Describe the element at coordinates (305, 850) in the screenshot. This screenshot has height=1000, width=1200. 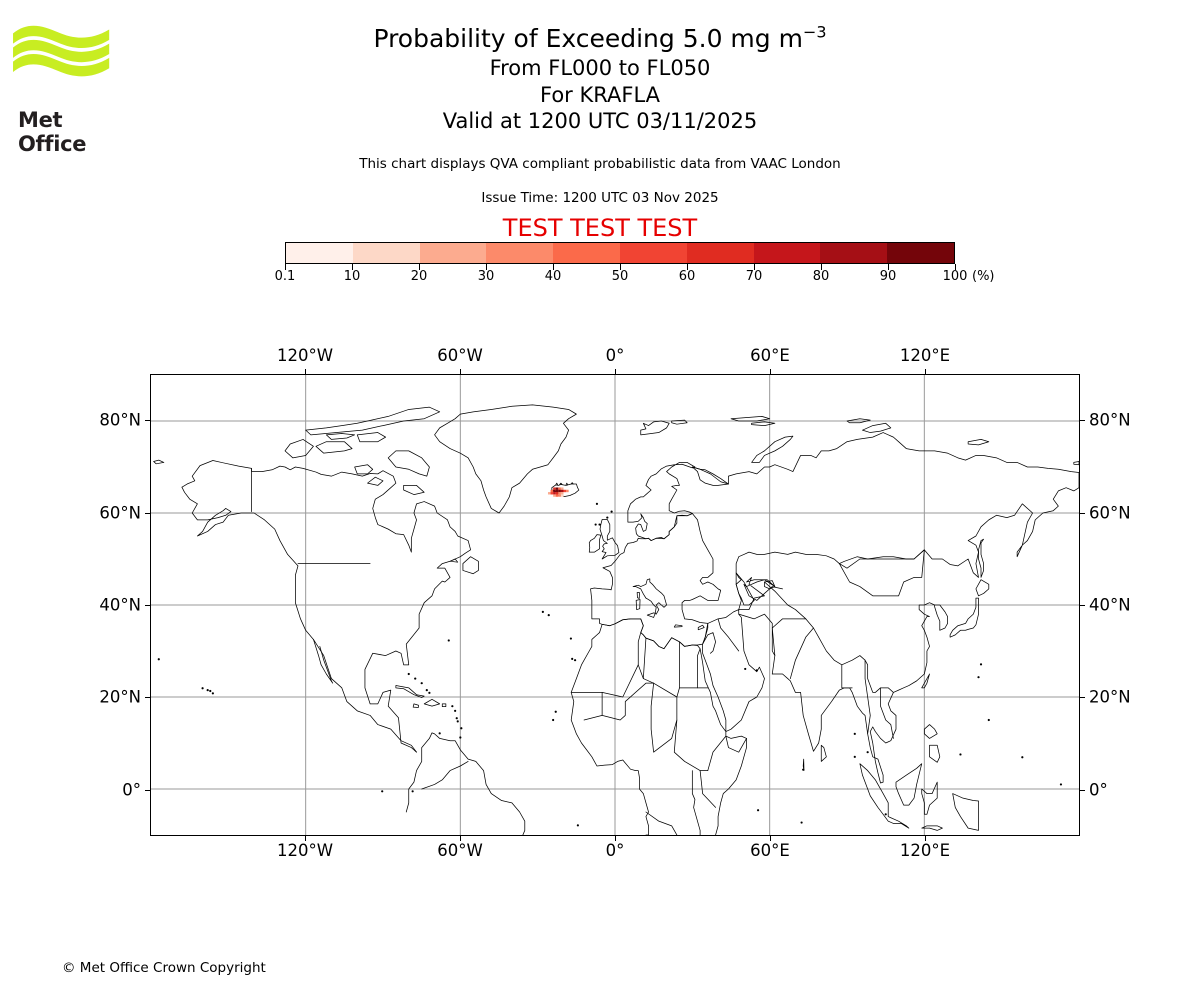
I see `map-x-tick-label: 120°W` at that location.